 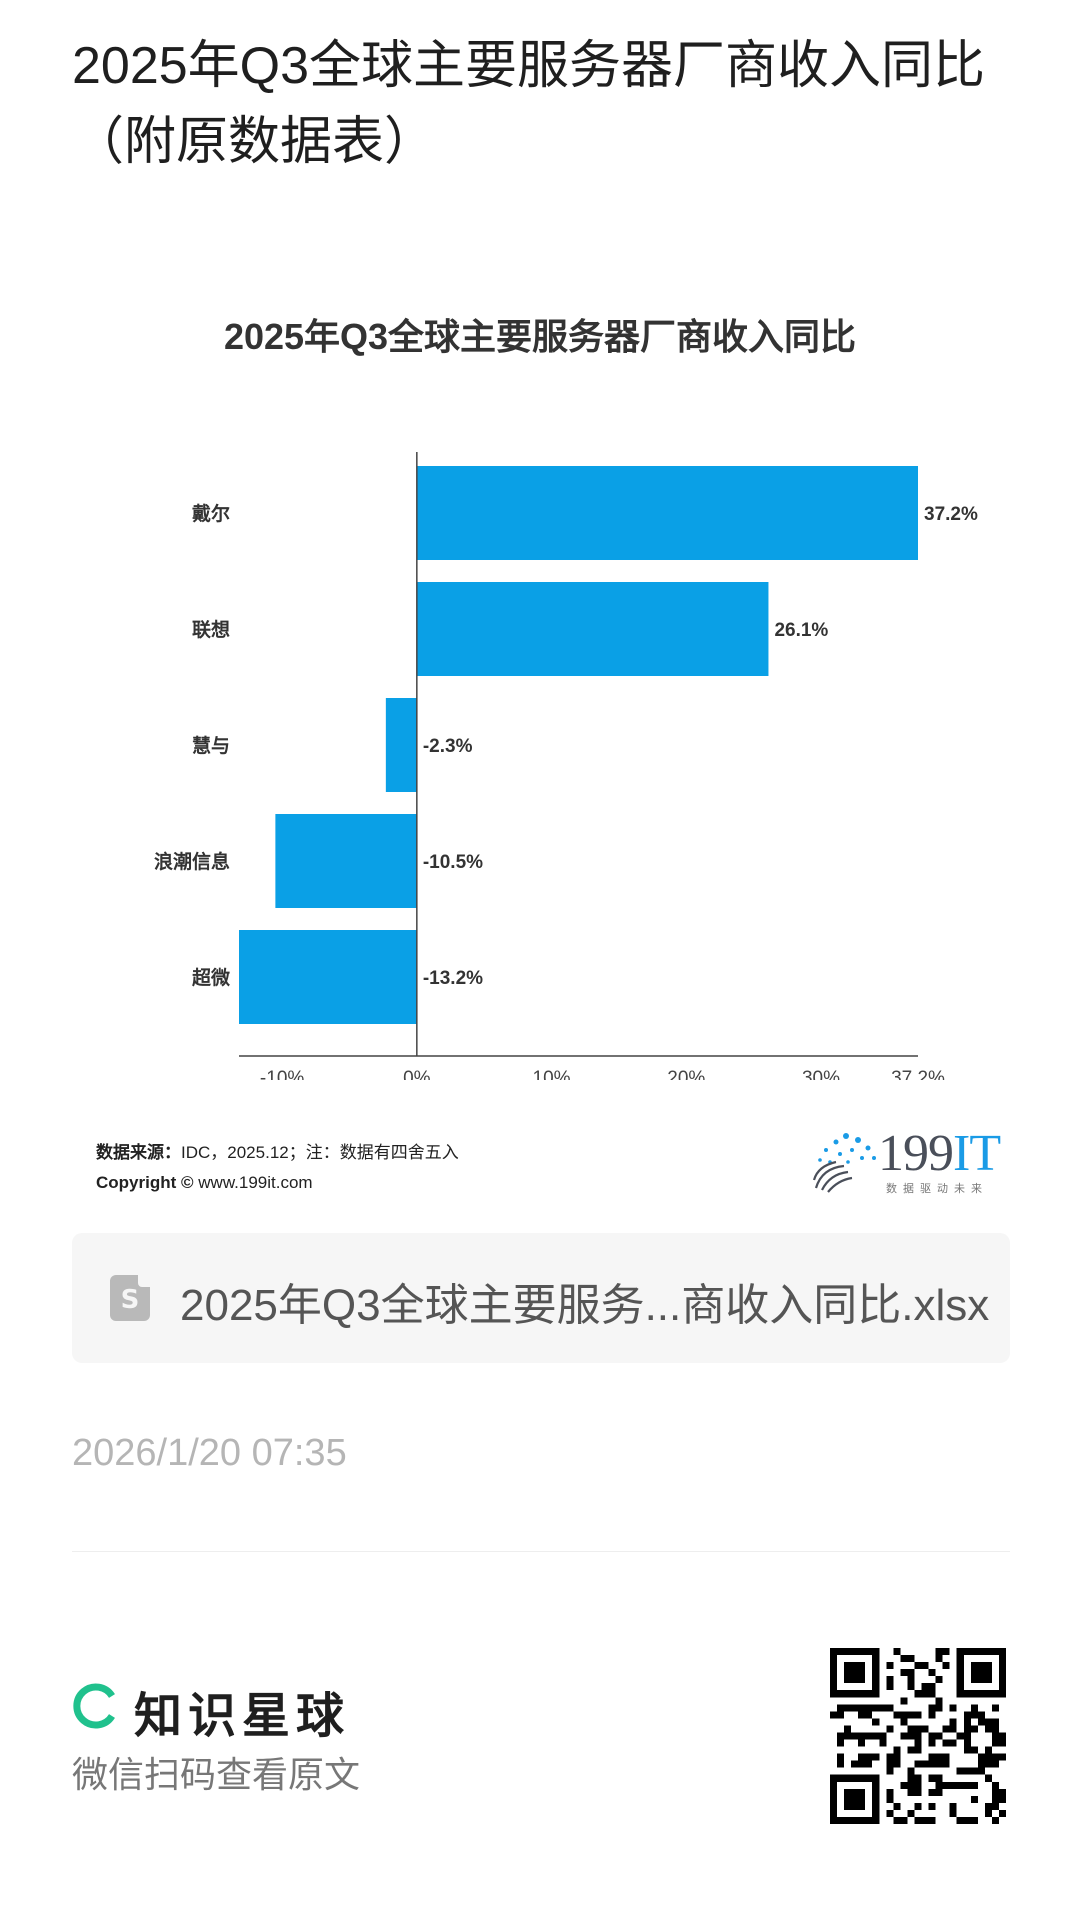 What do you see at coordinates (686, 1074) in the screenshot?
I see `x-tick-label: 20%` at bounding box center [686, 1074].